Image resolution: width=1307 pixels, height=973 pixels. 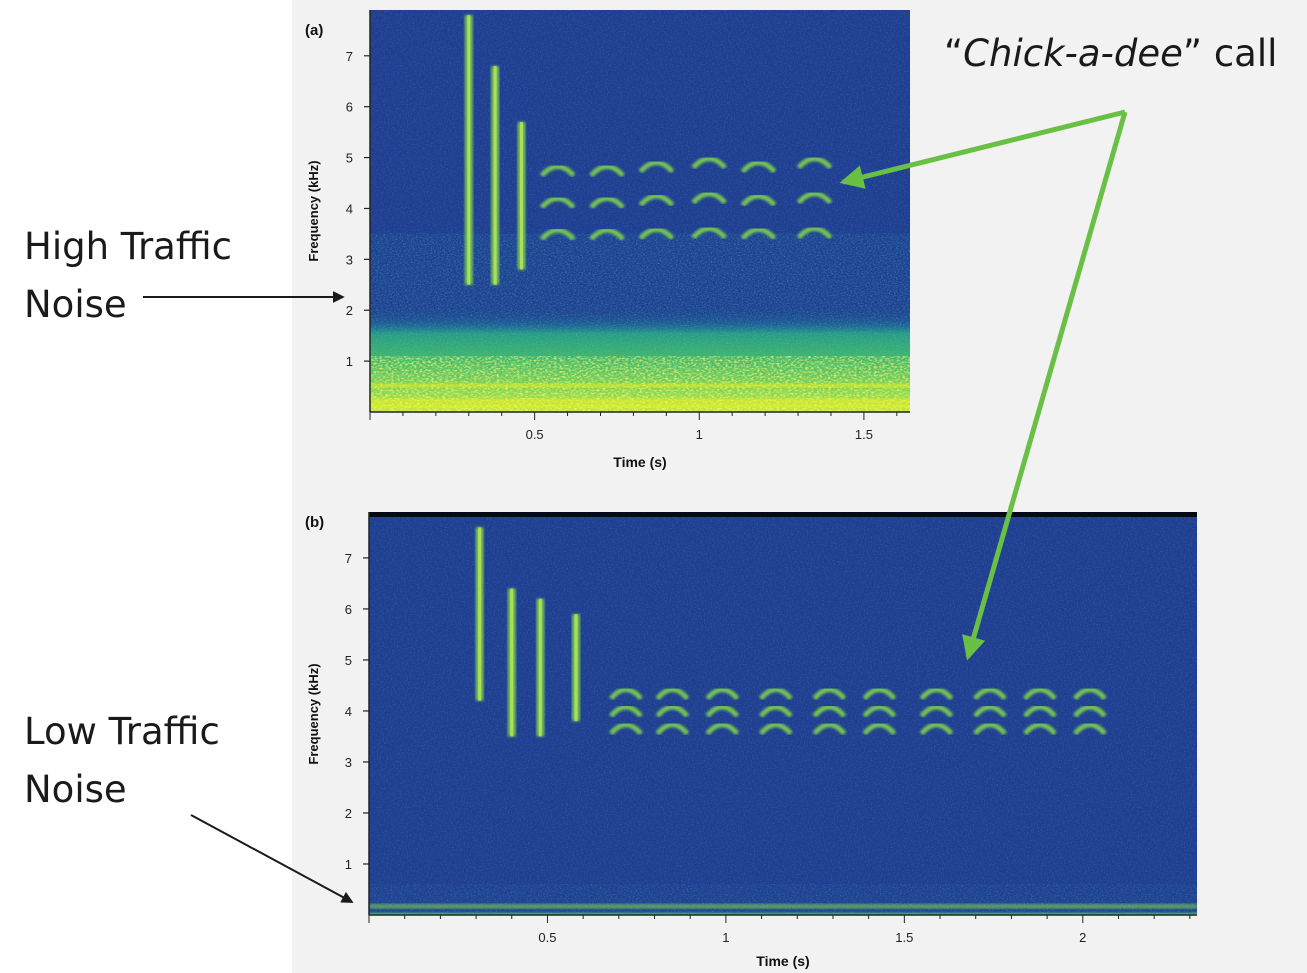 What do you see at coordinates (699, 434) in the screenshot?
I see `x-tick-label: 1` at bounding box center [699, 434].